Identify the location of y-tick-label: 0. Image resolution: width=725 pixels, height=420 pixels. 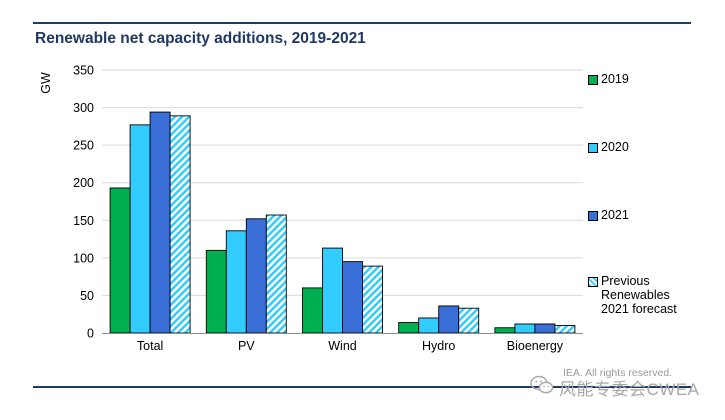
(90, 334).